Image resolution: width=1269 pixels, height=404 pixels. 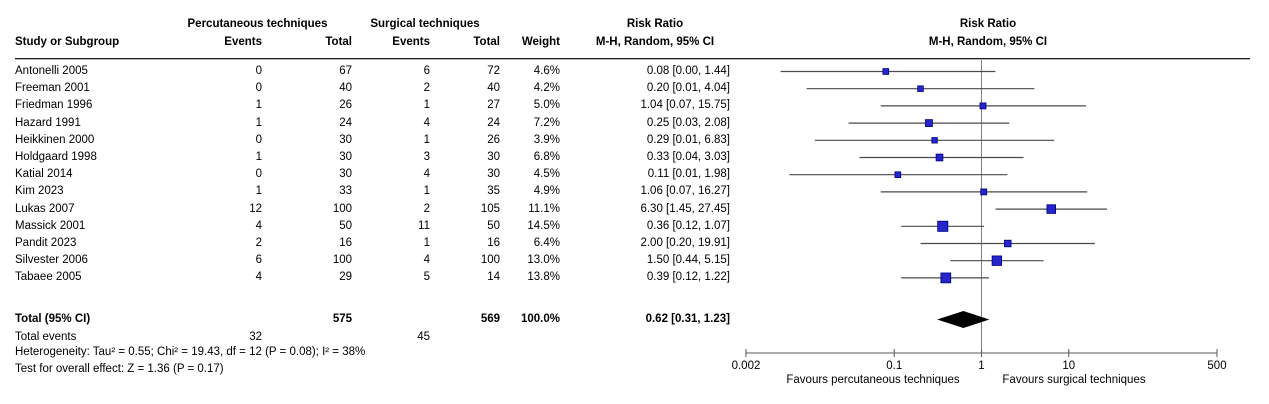 What do you see at coordinates (687, 319) in the screenshot?
I see `total-risk-ratio: 0.62 [0.31, 1.23]` at bounding box center [687, 319].